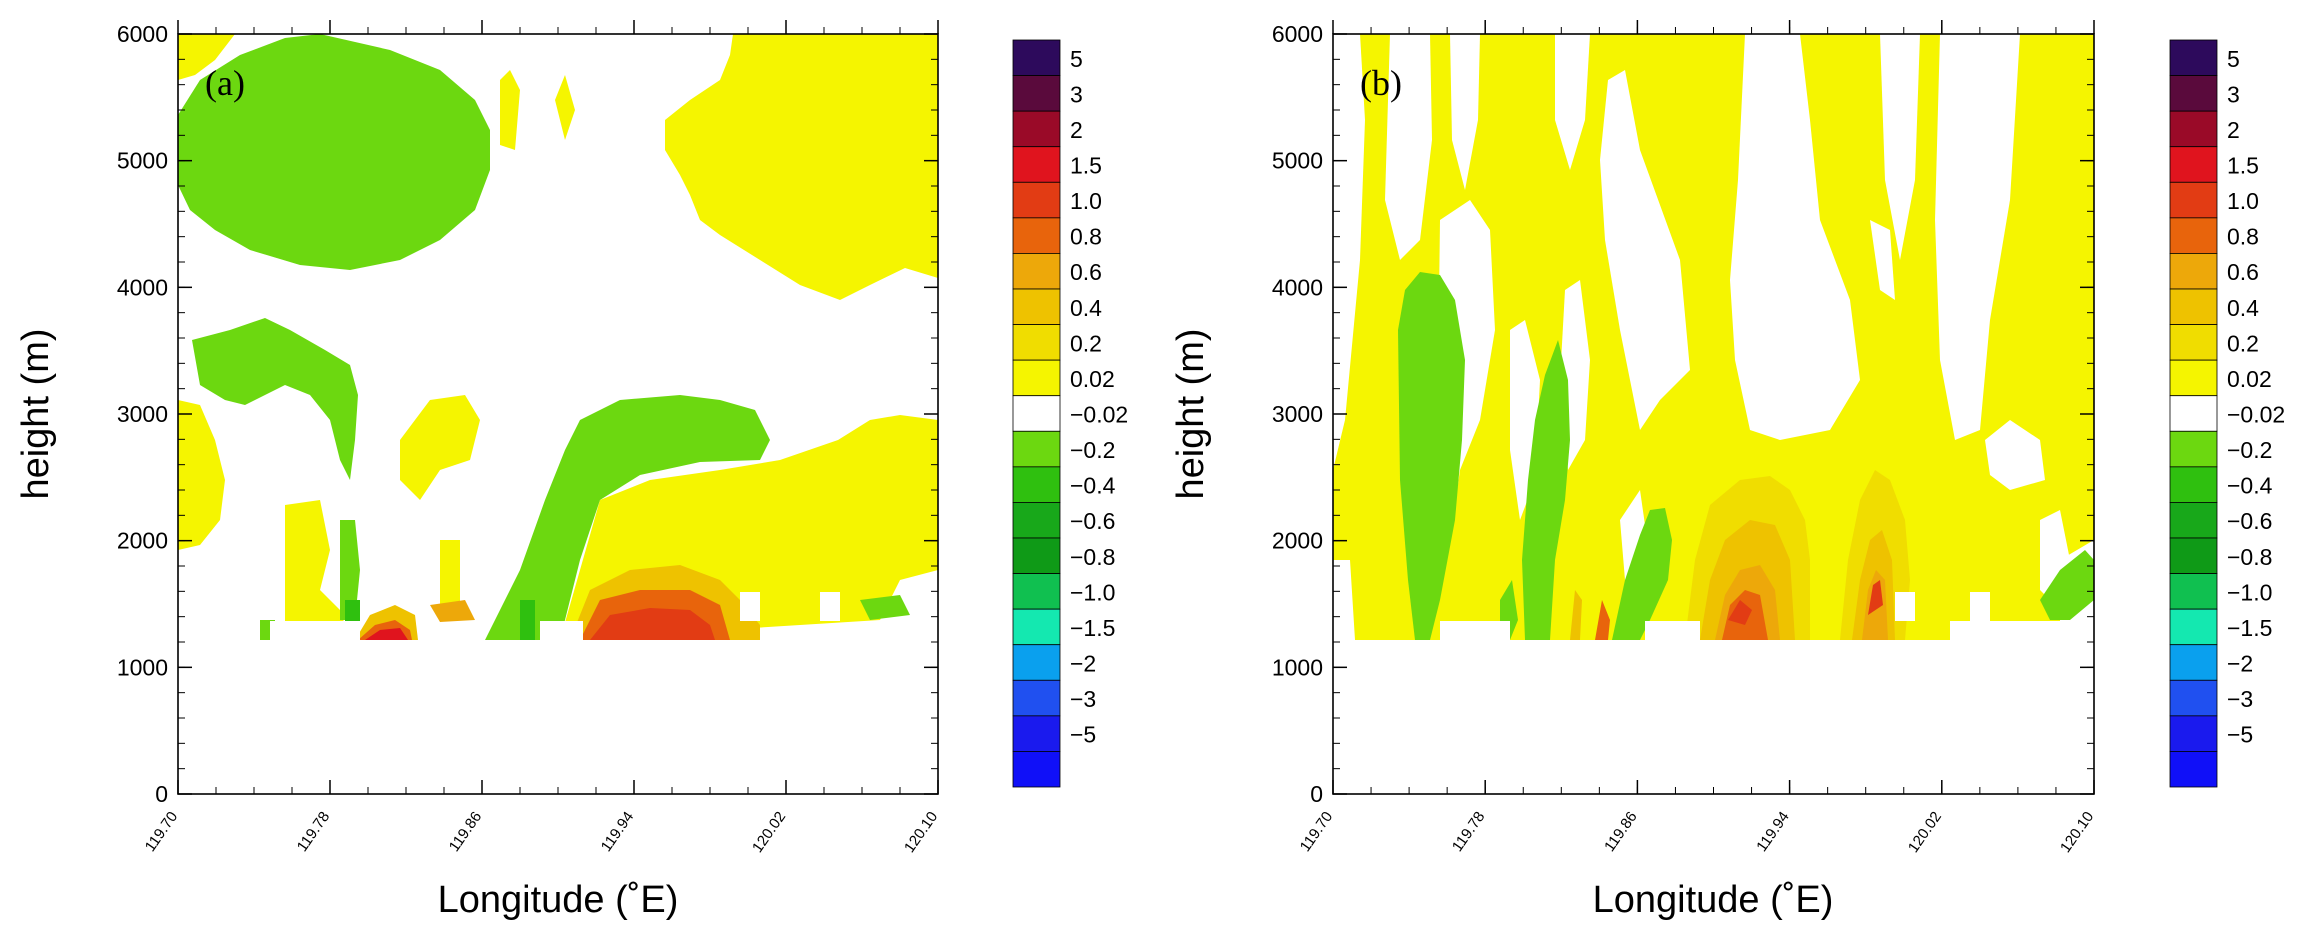 The height and width of the screenshot is (935, 2300). Describe the element at coordinates (1713, 900) in the screenshot. I see `x-axis-title-b: Longitude (˚E)` at that location.